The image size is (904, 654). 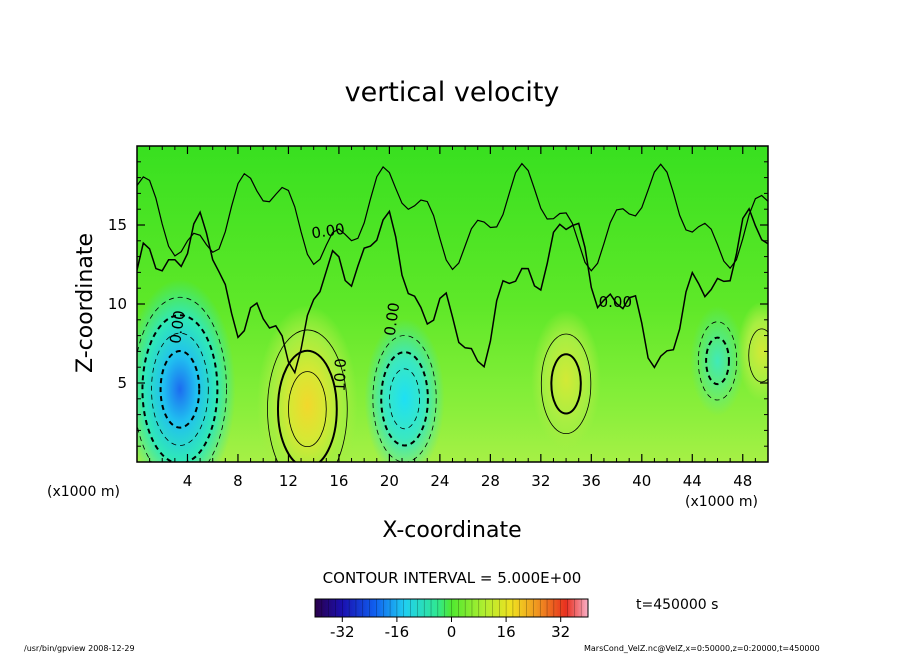 I want to click on x-tick-label-1: 8, so click(x=238, y=481).